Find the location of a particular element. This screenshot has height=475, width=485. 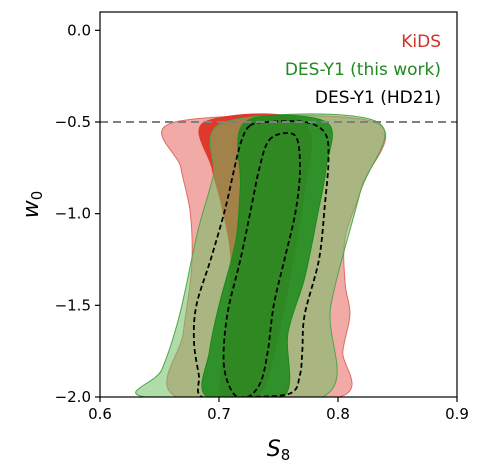

contour-des-y1-hd21-68pct is located at coordinates (261, 264).